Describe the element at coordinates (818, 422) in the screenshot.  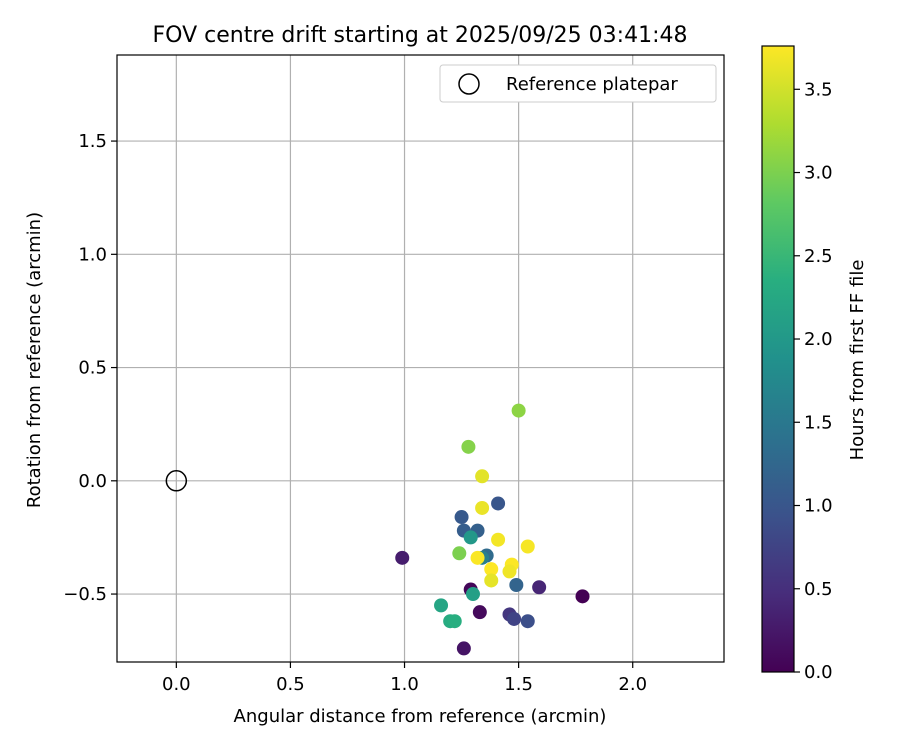
I see `colorbar-tick-label: 1.5` at that location.